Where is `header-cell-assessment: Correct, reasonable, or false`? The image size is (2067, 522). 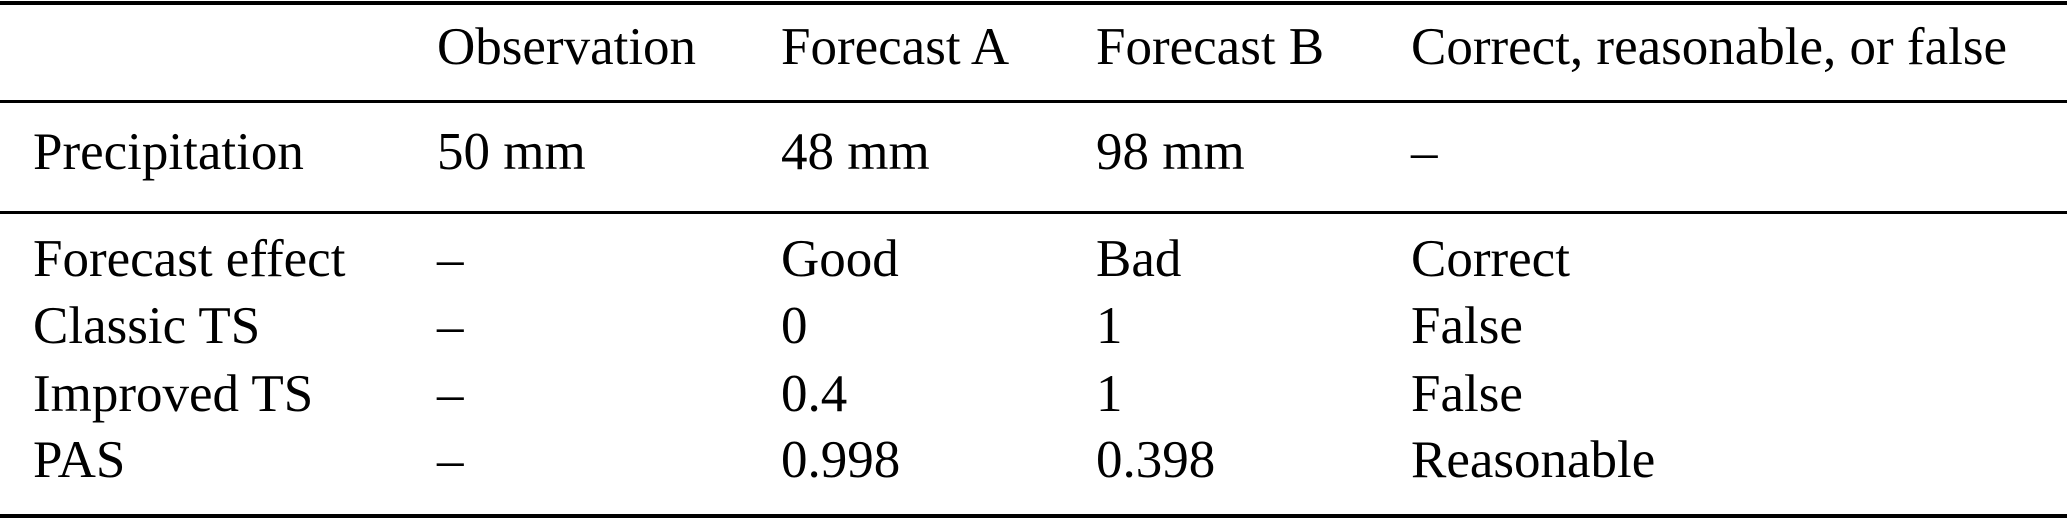
header-cell-assessment: Correct, reasonable, or false is located at coordinates (1709, 47).